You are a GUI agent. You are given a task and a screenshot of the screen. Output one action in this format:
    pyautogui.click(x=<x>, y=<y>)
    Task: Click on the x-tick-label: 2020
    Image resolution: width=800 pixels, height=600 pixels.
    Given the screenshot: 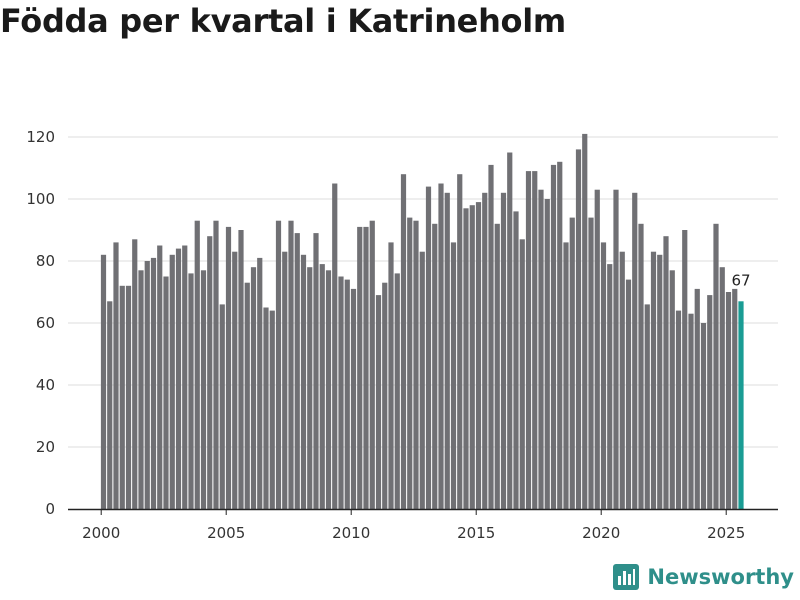 What is the action you would take?
    pyautogui.click(x=601, y=533)
    